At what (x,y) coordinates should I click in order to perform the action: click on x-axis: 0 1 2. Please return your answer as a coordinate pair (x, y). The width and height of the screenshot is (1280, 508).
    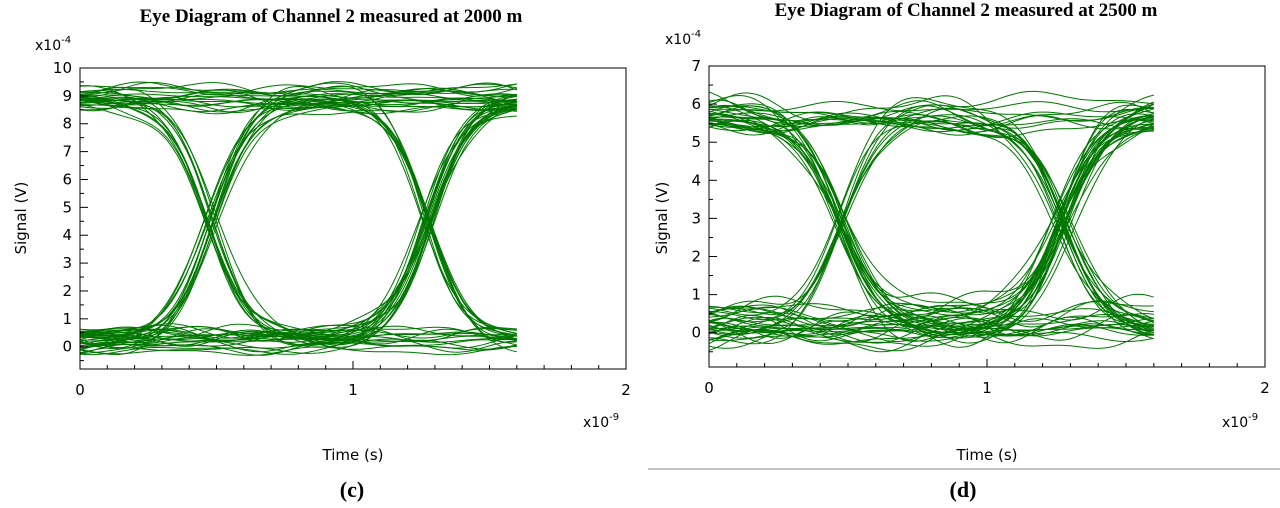
    Looking at the image, I should click on (987, 378).